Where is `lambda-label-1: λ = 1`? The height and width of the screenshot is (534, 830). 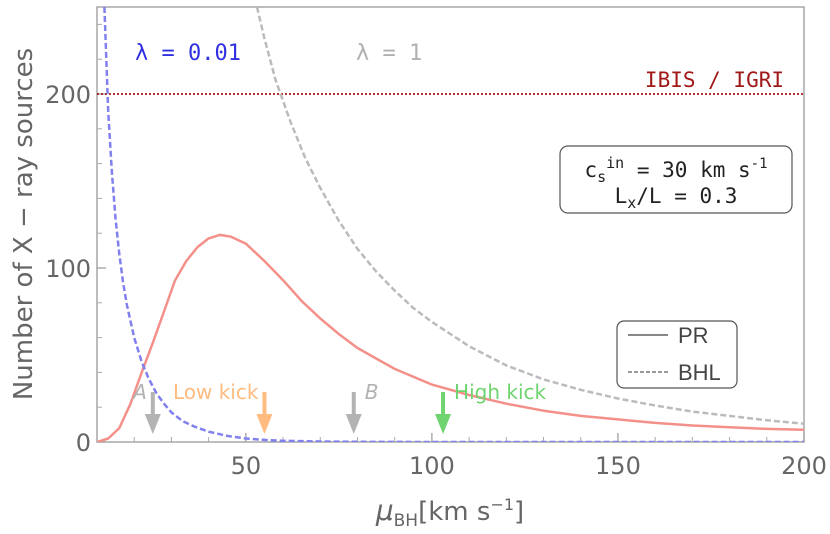 lambda-label-1: λ = 1 is located at coordinates (389, 53).